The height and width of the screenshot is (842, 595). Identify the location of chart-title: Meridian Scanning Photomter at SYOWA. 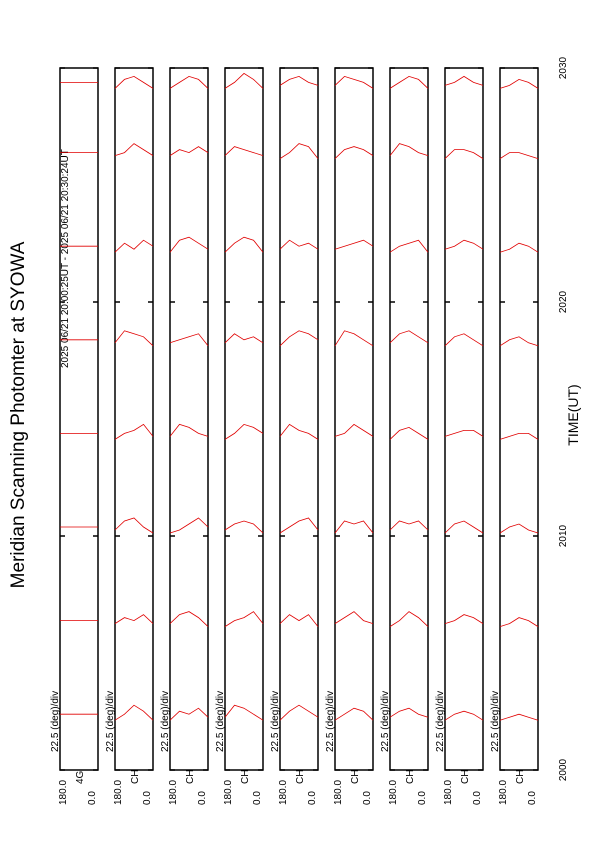
(18, 414).